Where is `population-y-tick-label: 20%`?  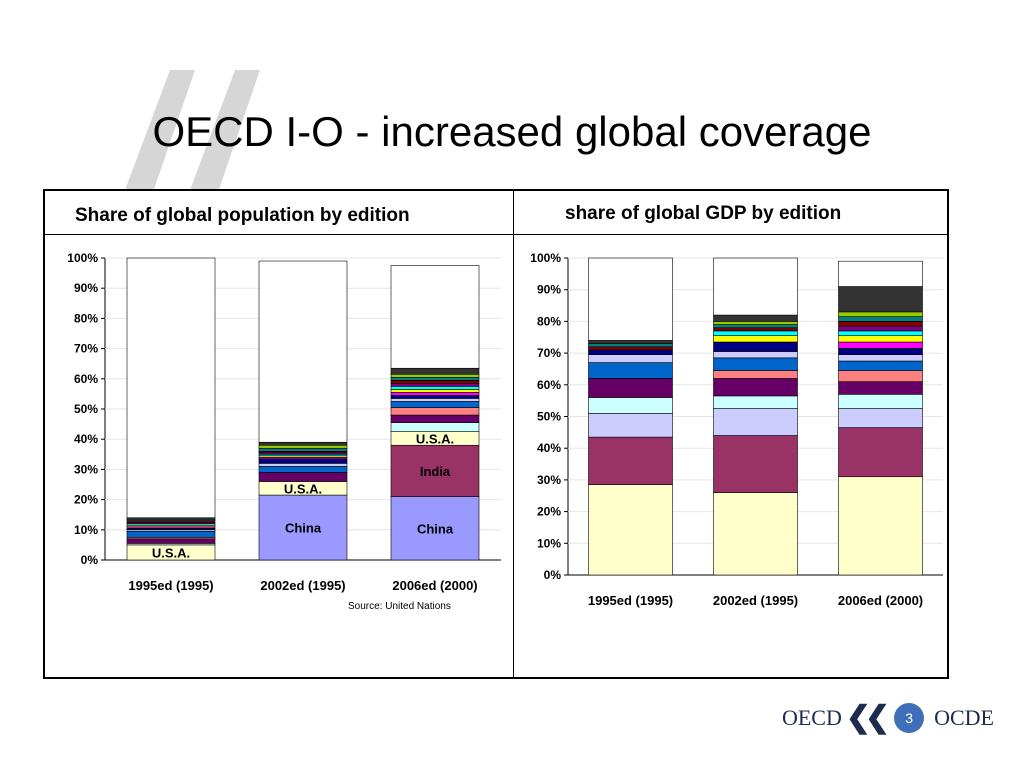
population-y-tick-label: 20% is located at coordinates (86, 500).